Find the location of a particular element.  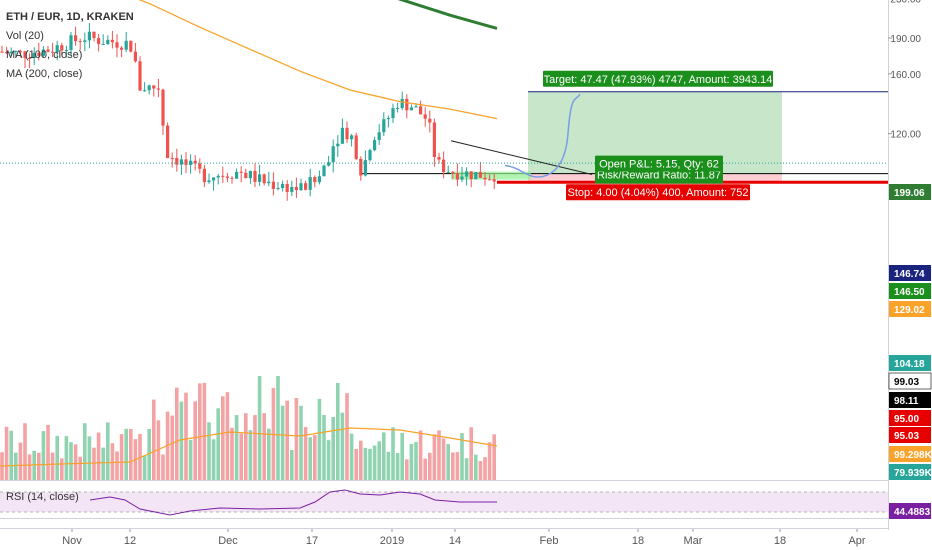

price-badge: 99.298K is located at coordinates (910, 454).